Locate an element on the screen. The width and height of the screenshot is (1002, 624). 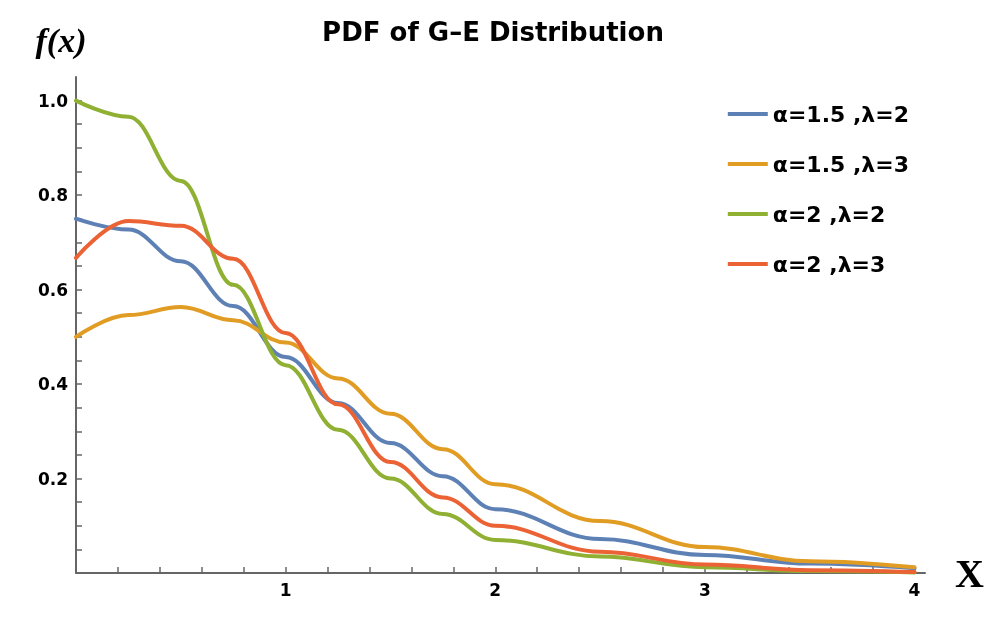
chart-title: PDF of G–E Distribution is located at coordinates (493, 32).